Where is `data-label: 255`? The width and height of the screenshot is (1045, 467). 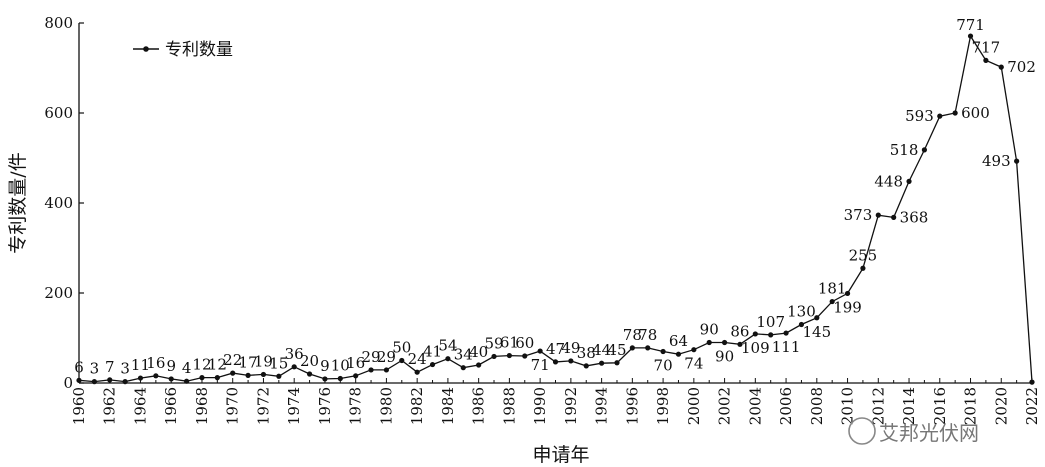 data-label: 255 is located at coordinates (863, 255).